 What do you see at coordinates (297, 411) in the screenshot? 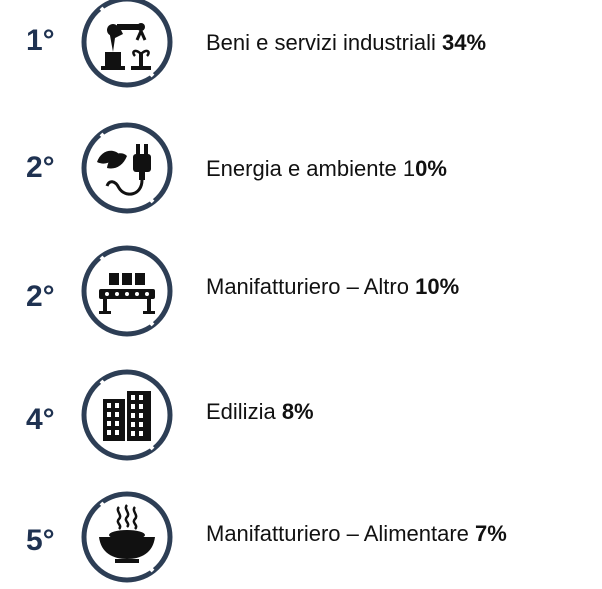
I see `sector-percentage: 8%` at bounding box center [297, 411].